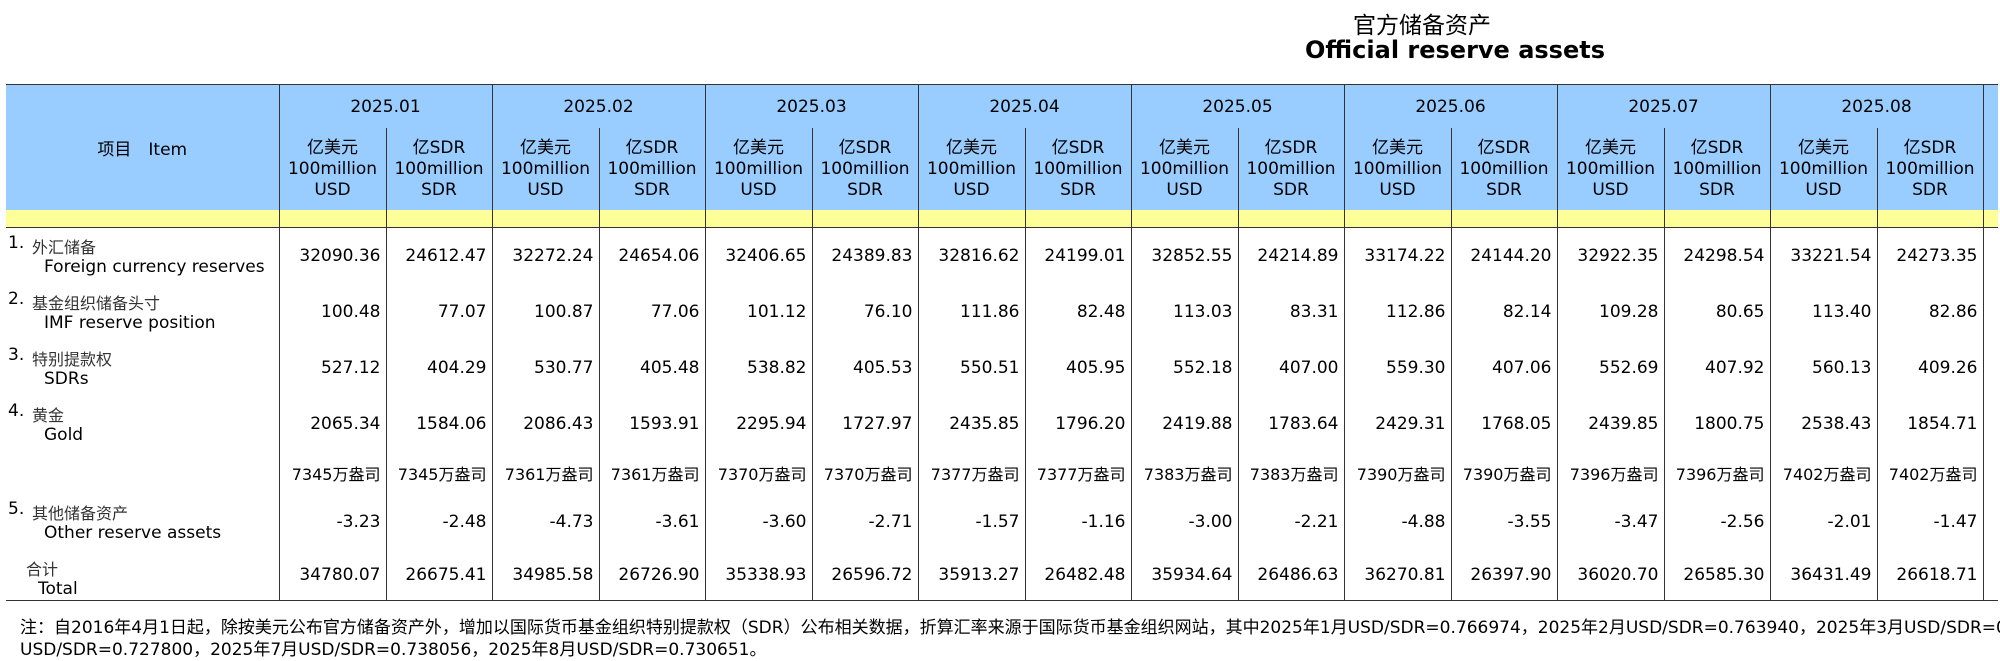 The height and width of the screenshot is (661, 2000). Describe the element at coordinates (1716, 312) in the screenshot. I see `value-cell: 80.65` at that location.